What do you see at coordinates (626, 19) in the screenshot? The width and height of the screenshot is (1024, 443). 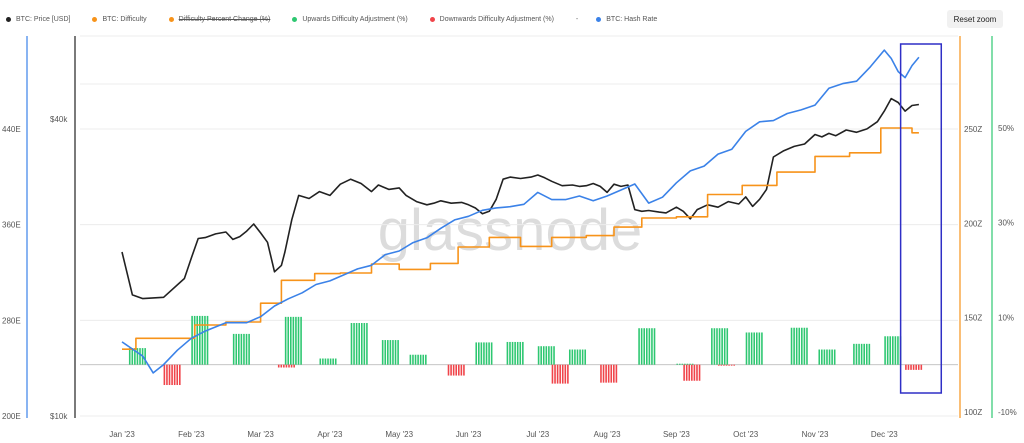 I see `legend-item: BTC: Hash Rate` at bounding box center [626, 19].